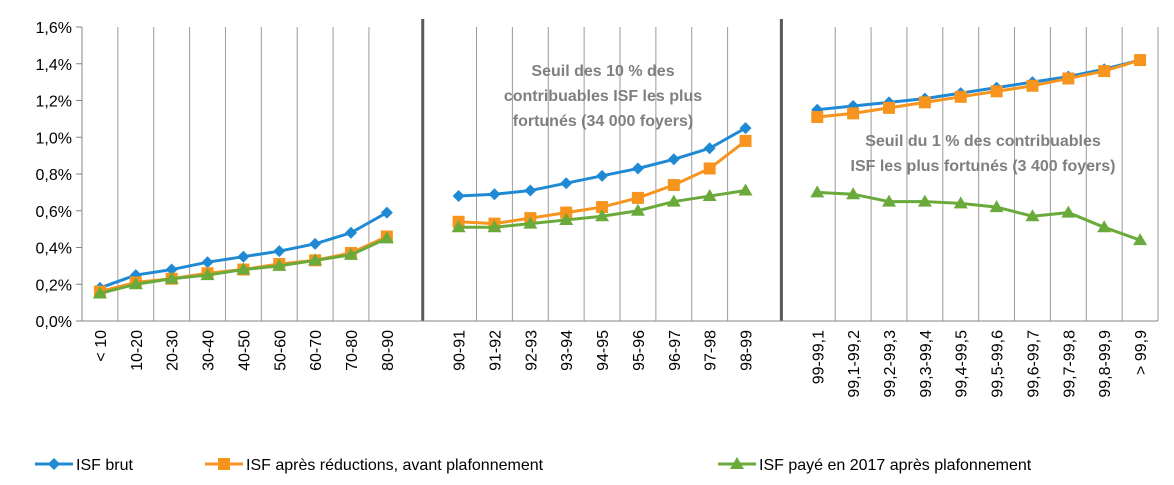 This screenshot has width=1174, height=485. Describe the element at coordinates (137, 350) in the screenshot. I see `x-tick-label: 10-20` at that location.